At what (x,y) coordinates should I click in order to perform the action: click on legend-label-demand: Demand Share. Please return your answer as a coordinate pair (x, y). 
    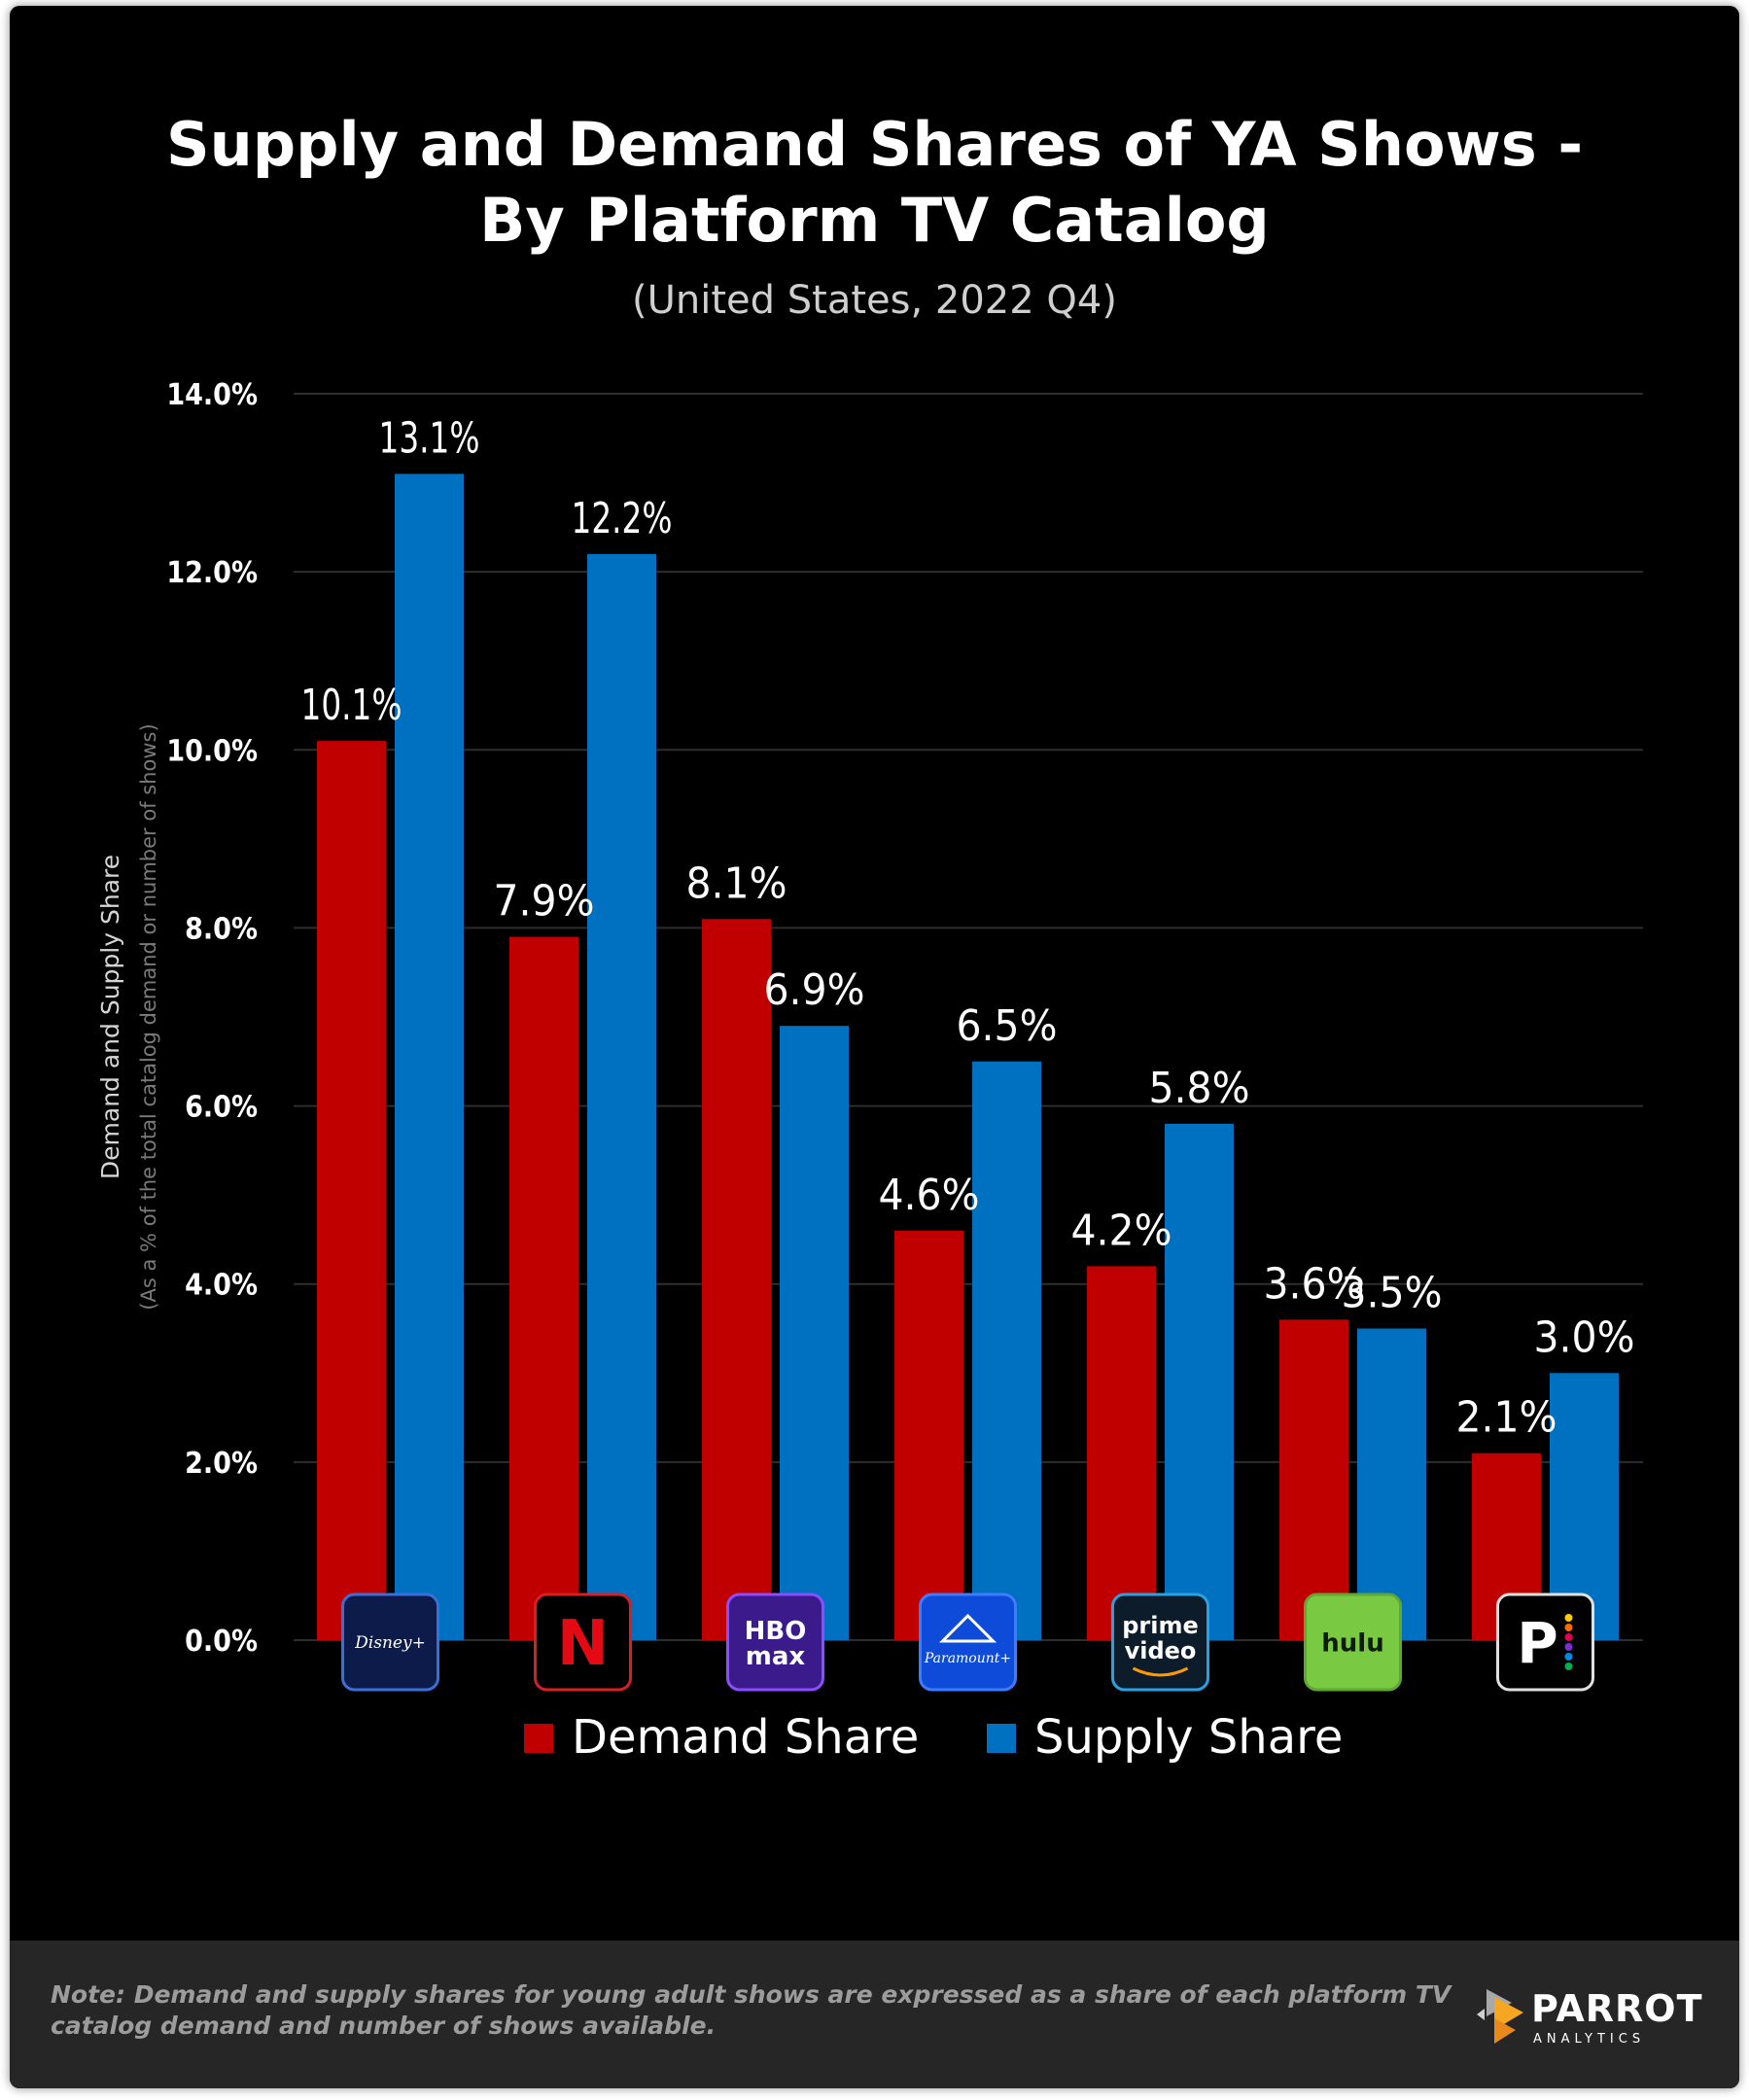
    Looking at the image, I should click on (745, 1737).